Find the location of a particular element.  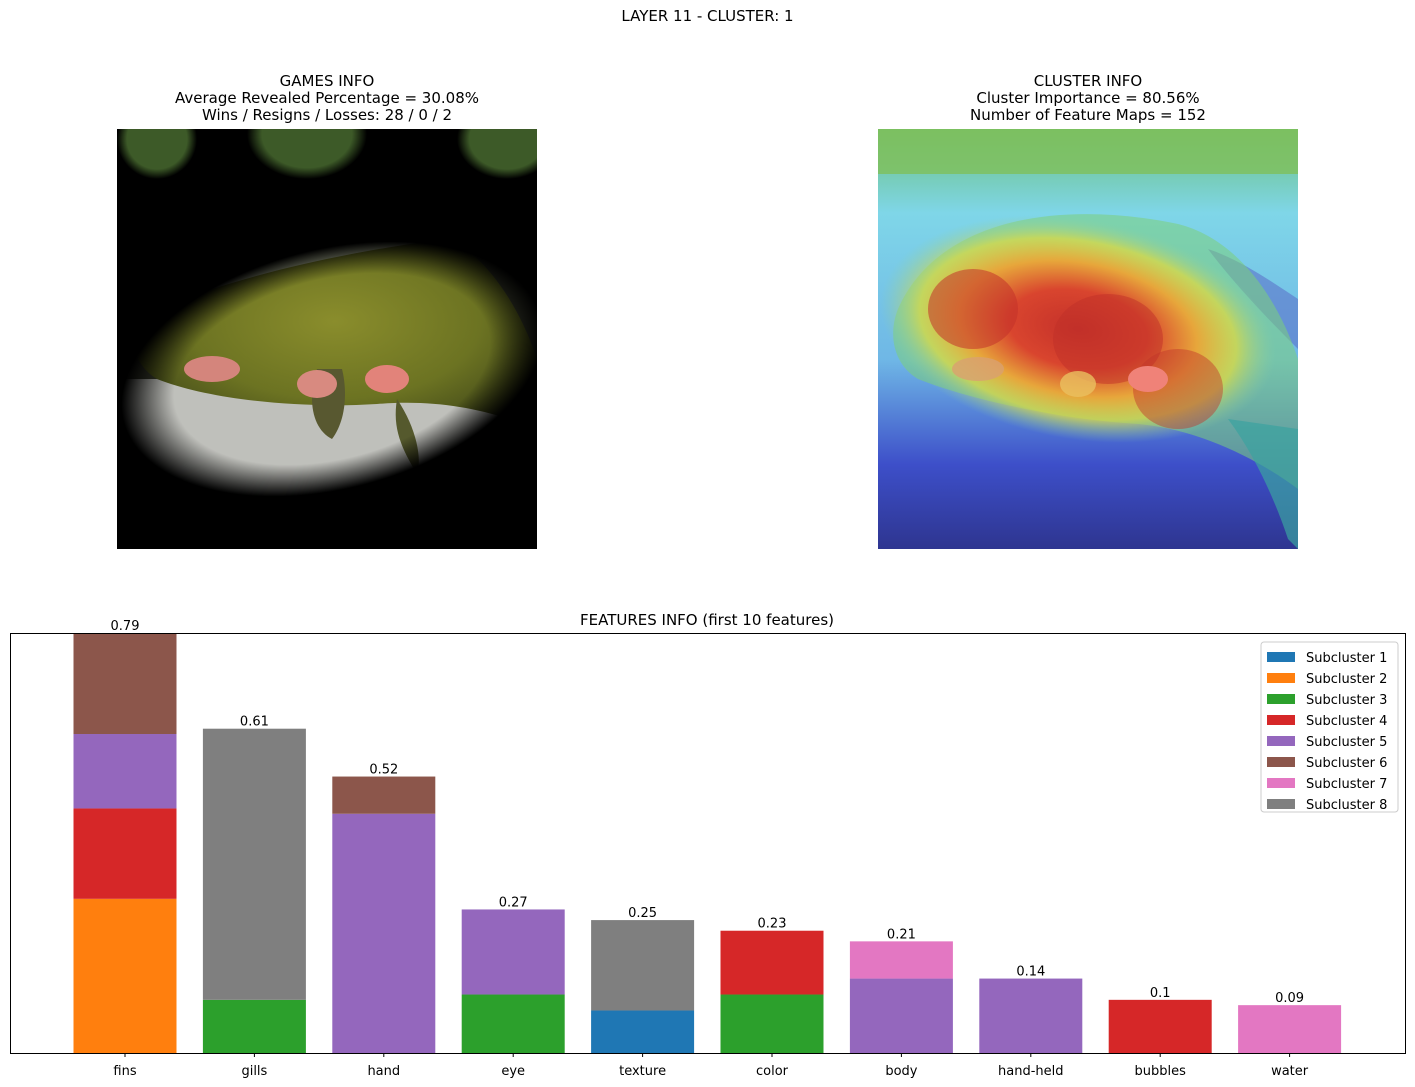

bar-total-label: 0.21 is located at coordinates (901, 934).